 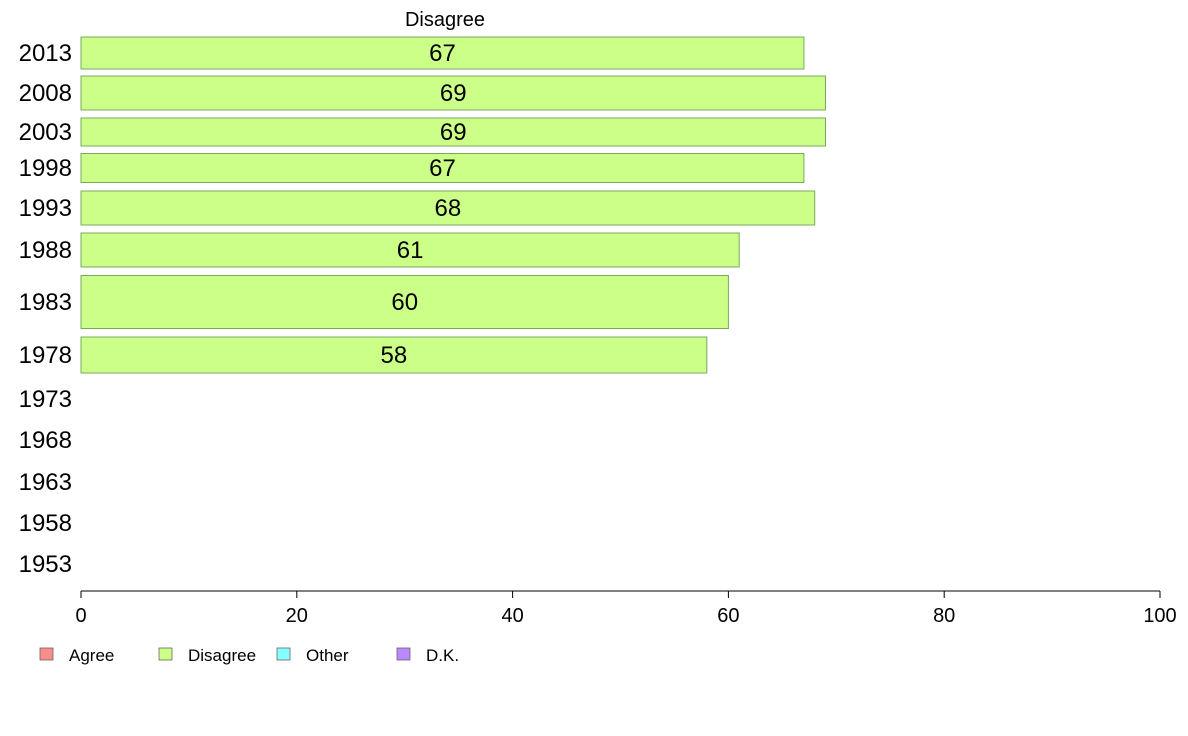 I want to click on legend-label: Agree, so click(x=91, y=655).